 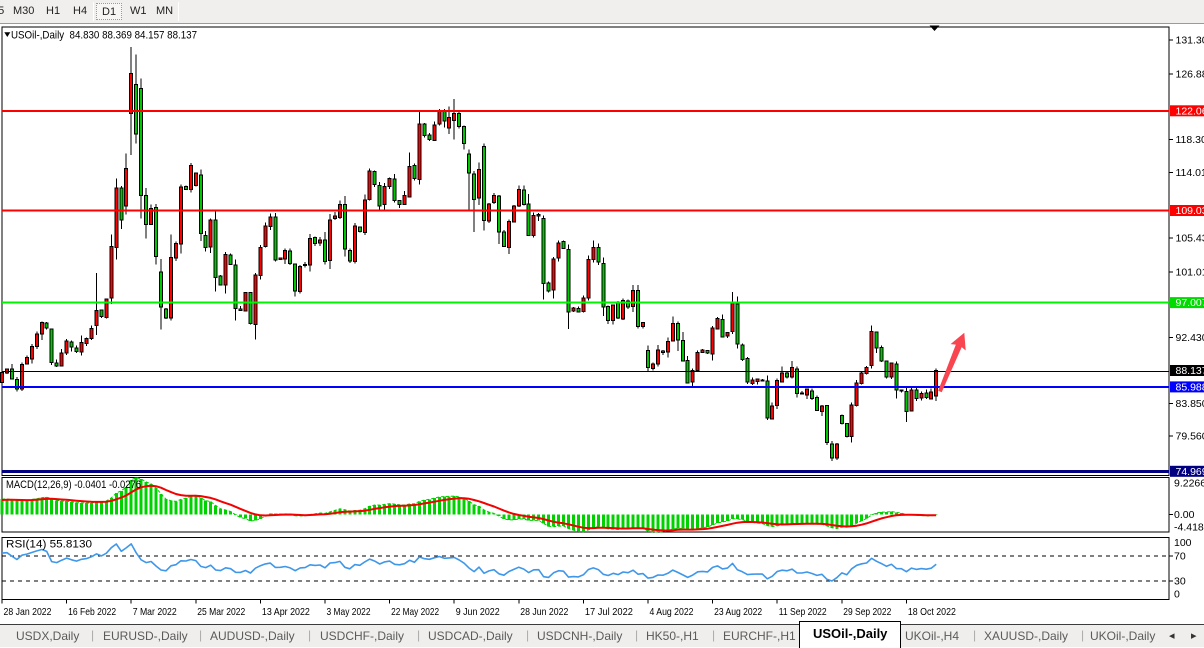 I want to click on svg-text: 100, so click(x=1183, y=543).